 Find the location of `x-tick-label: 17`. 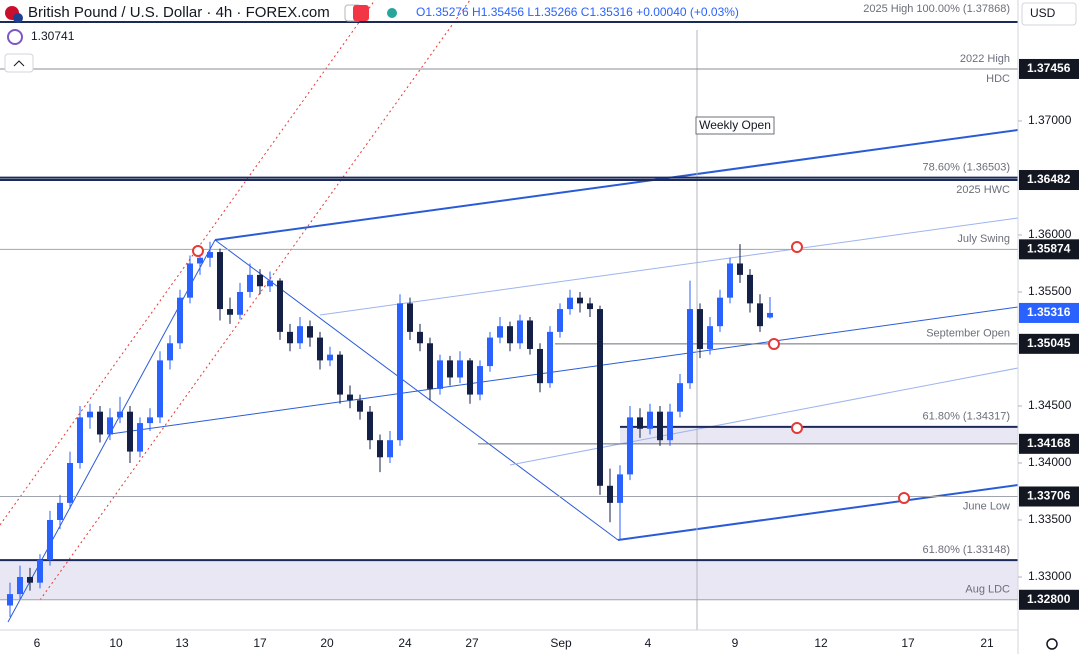

x-tick-label: 17 is located at coordinates (908, 643).